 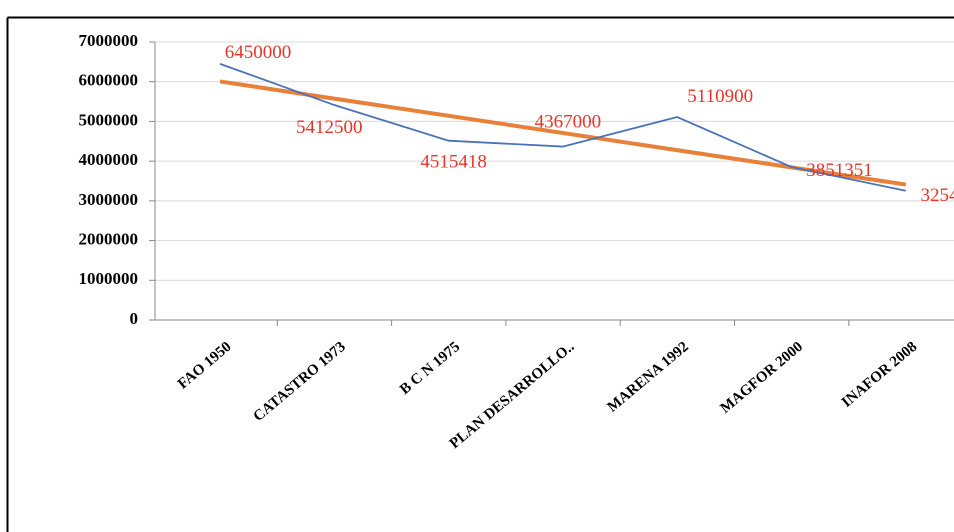 What do you see at coordinates (453, 162) in the screenshot?
I see `data-label: 4515418` at bounding box center [453, 162].